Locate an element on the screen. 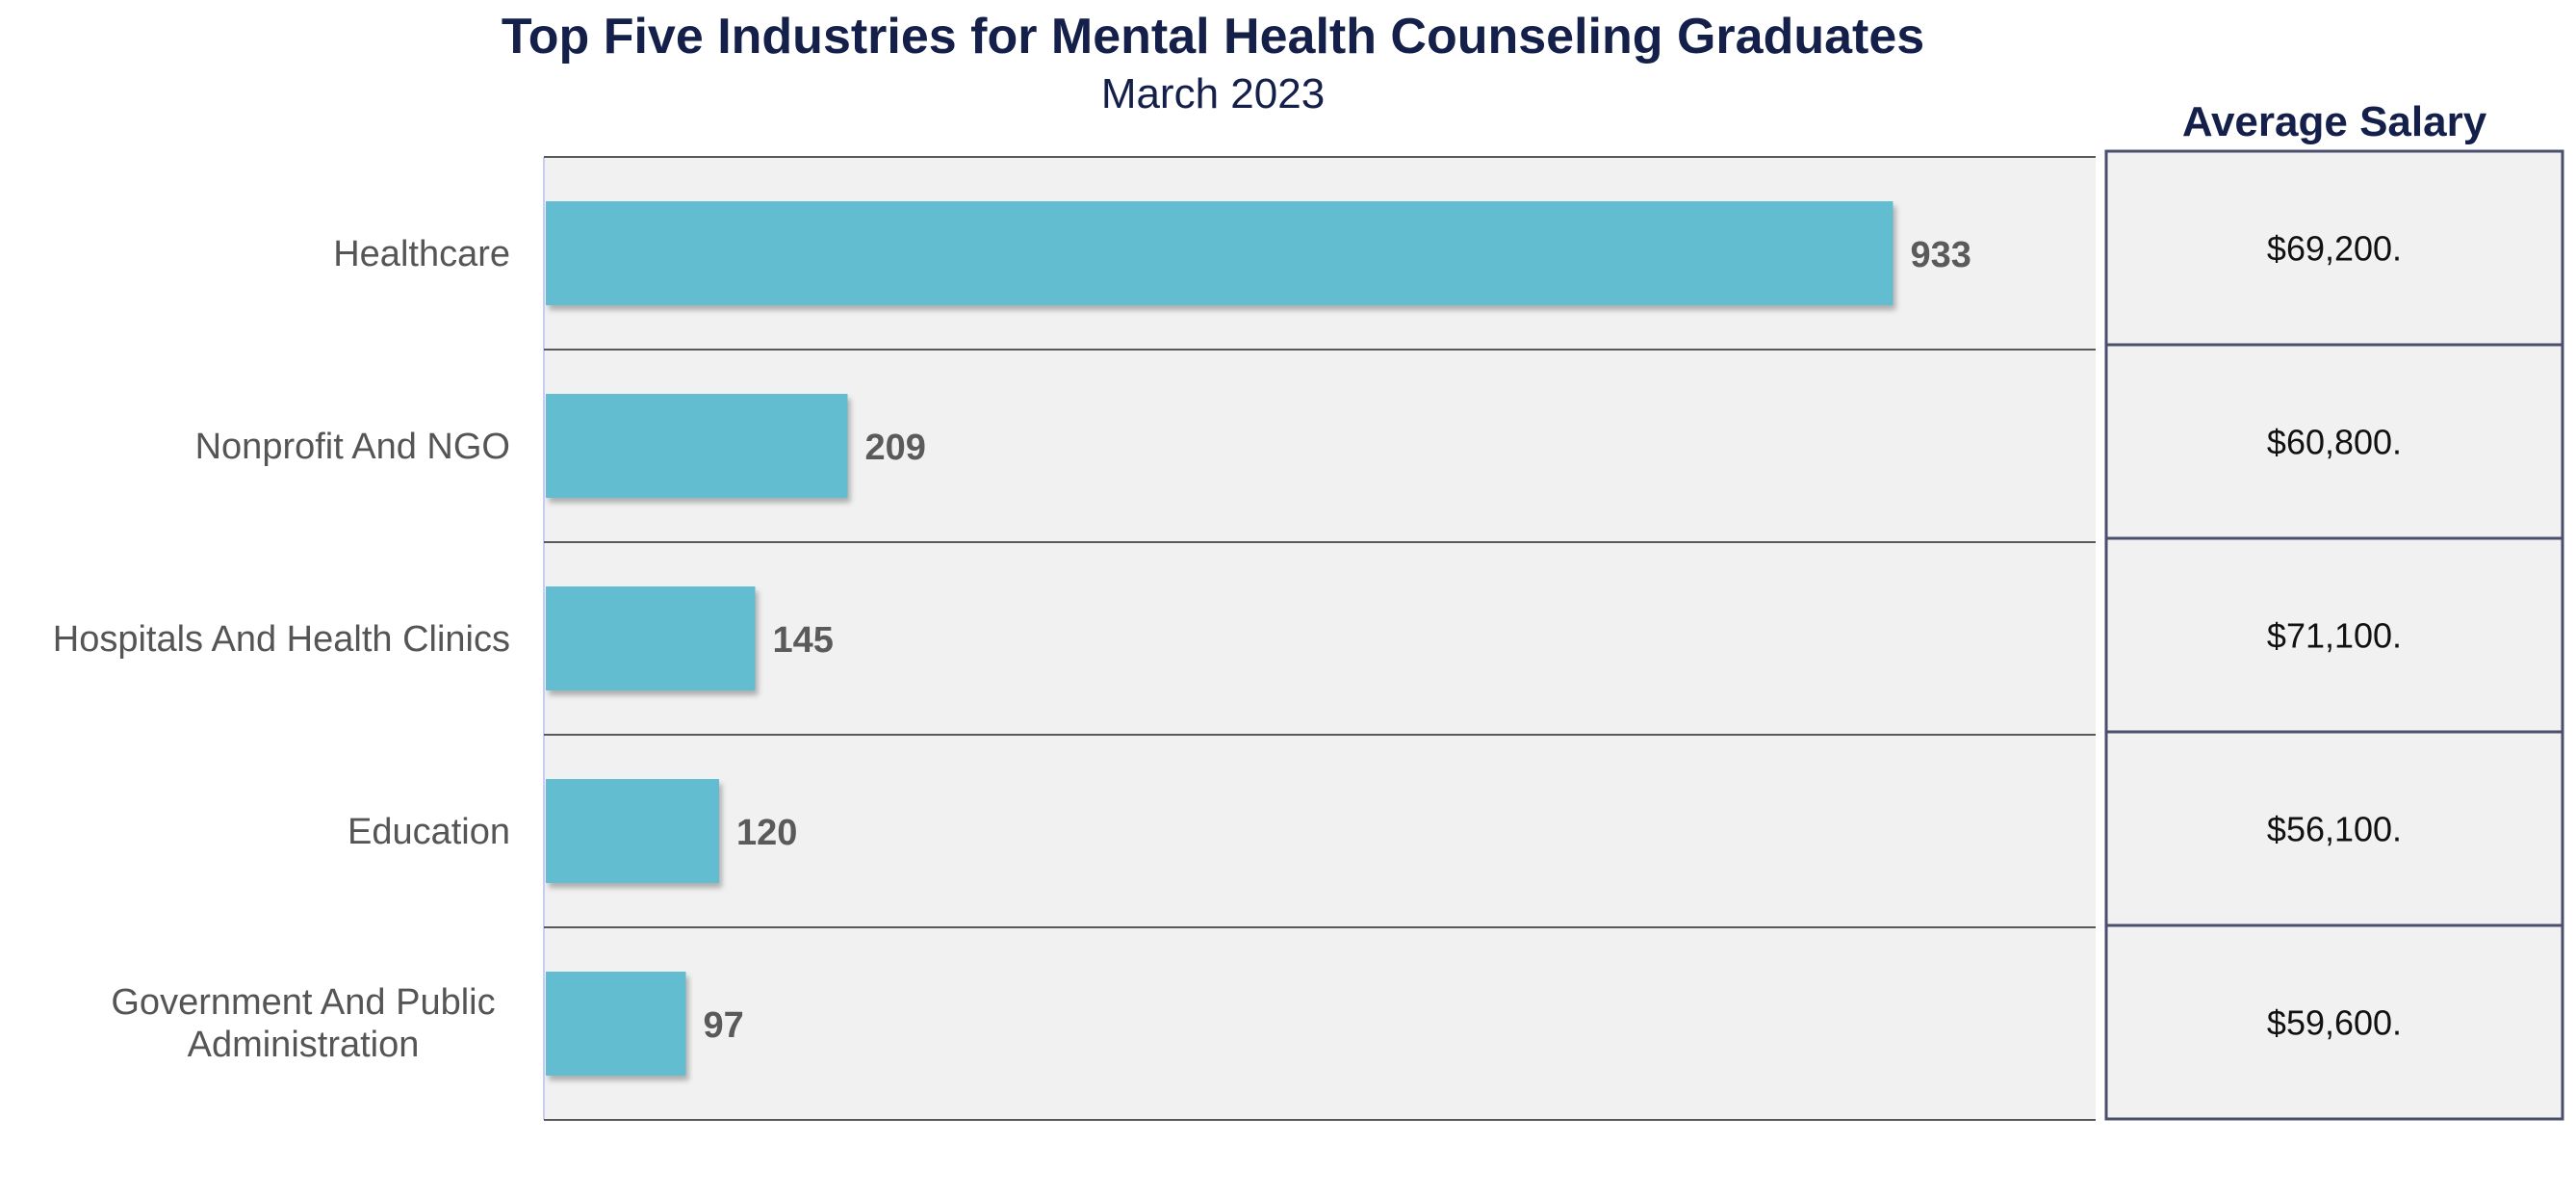 This screenshot has height=1196, width=2576. category-label: Healthcare is located at coordinates (422, 254).